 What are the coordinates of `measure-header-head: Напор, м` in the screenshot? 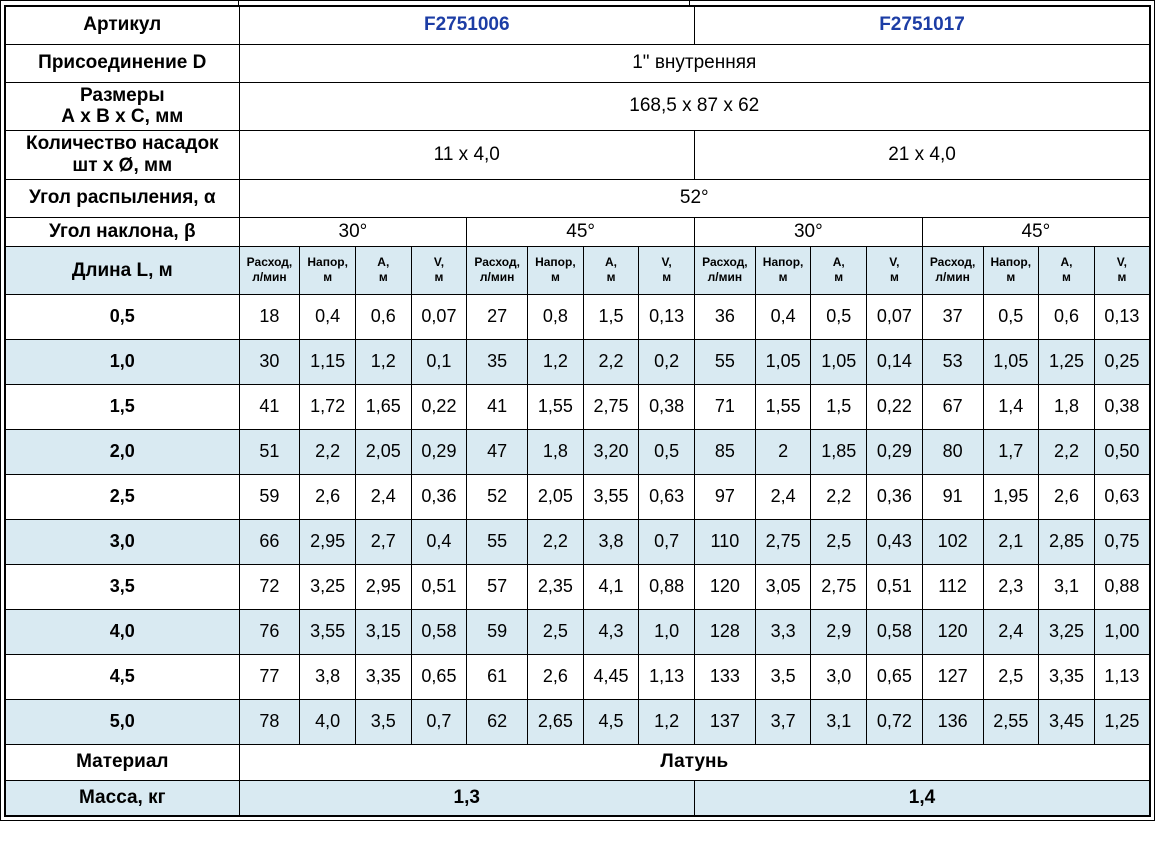 It's located at (327, 270).